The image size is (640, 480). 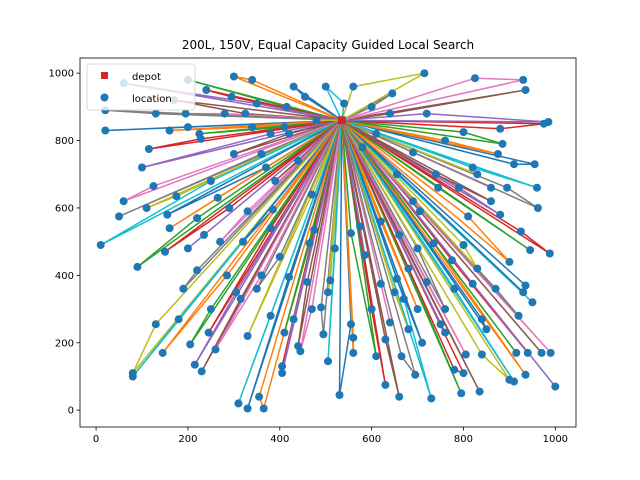 I want to click on legend-location-label: location, so click(x=152, y=99).